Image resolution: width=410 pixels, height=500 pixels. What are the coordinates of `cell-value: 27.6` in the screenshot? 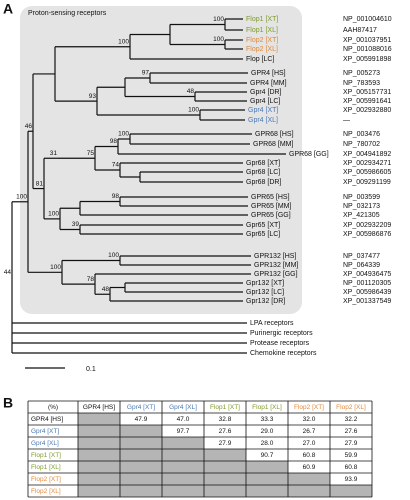 It's located at (225, 431).